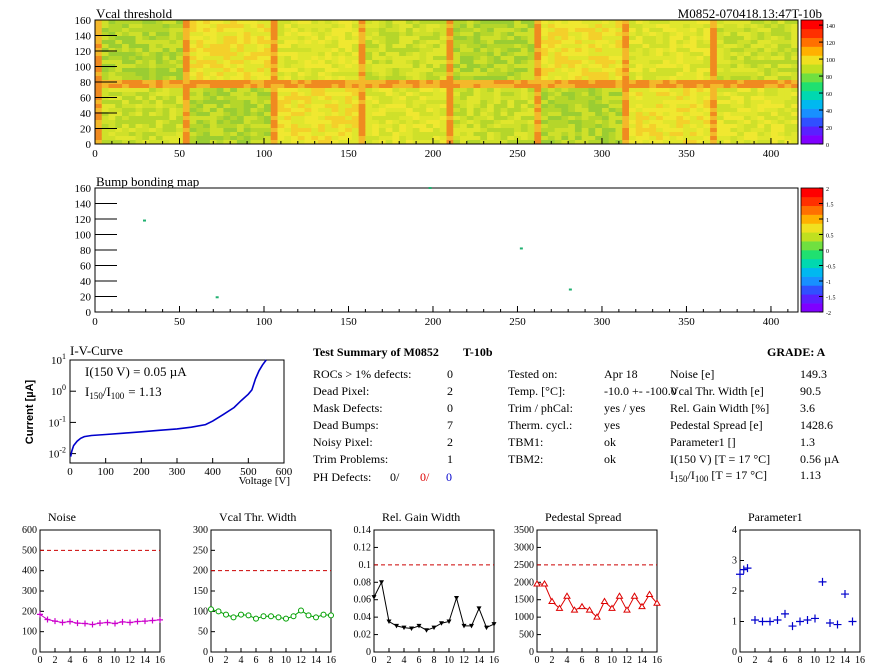 Image resolution: width=896 pixels, height=672 pixels. Describe the element at coordinates (719, 408) in the screenshot. I see `summary-right-label: Rel. Gain Width [%]` at that location.